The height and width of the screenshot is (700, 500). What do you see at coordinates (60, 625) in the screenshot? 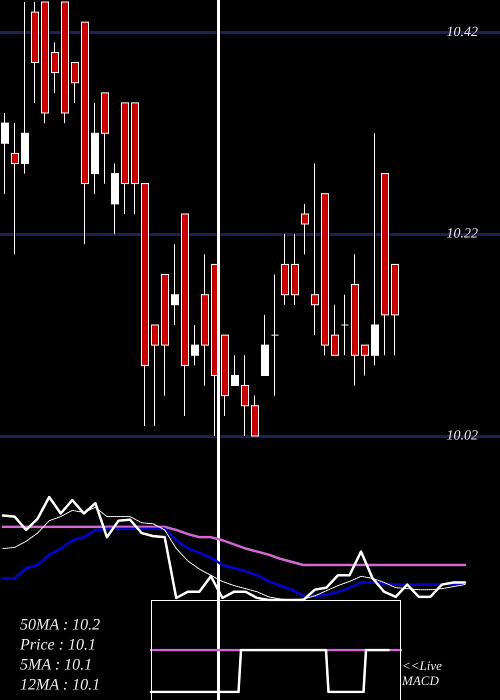
I see `text: 50MA : 10.2` at bounding box center [60, 625].